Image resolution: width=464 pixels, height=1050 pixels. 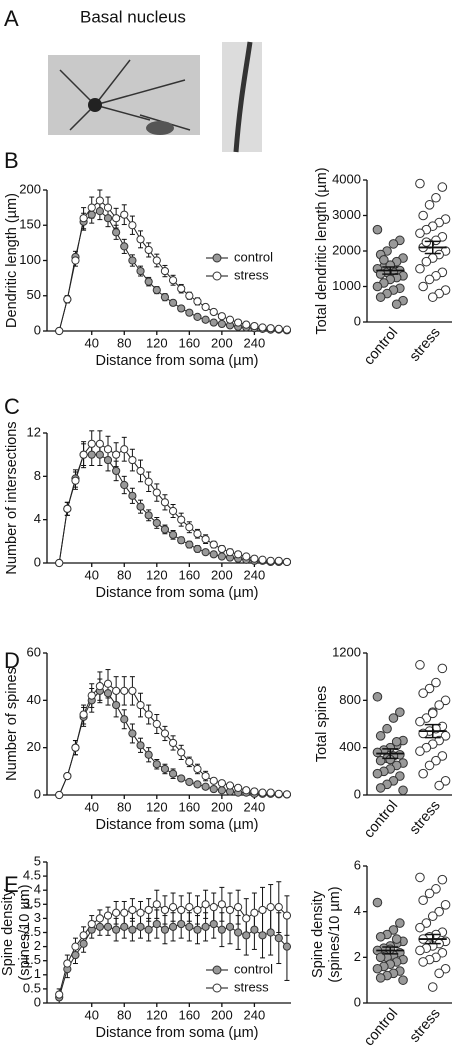 What do you see at coordinates (32, 959) in the screenshot?
I see `y-tick-label: 1.5` at bounding box center [32, 959].